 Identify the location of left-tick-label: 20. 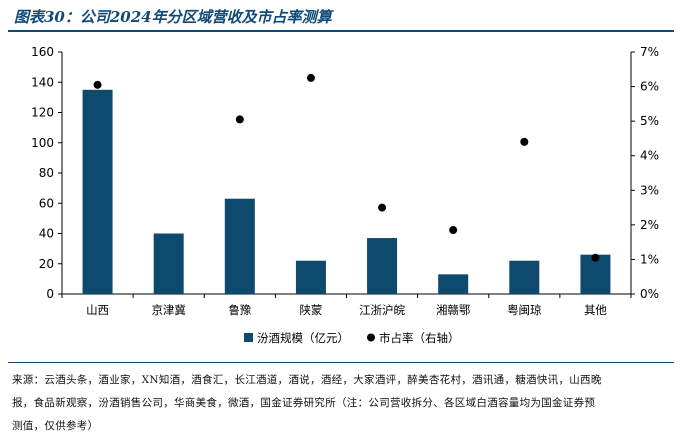
(46, 264).